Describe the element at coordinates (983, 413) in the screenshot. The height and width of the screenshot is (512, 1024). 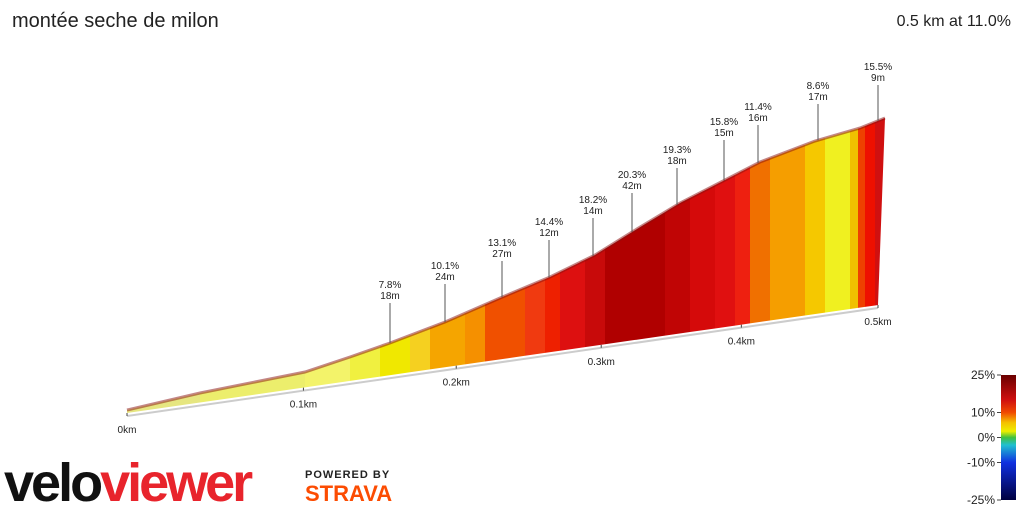
I see `colorbar-tick-label: 10%` at that location.